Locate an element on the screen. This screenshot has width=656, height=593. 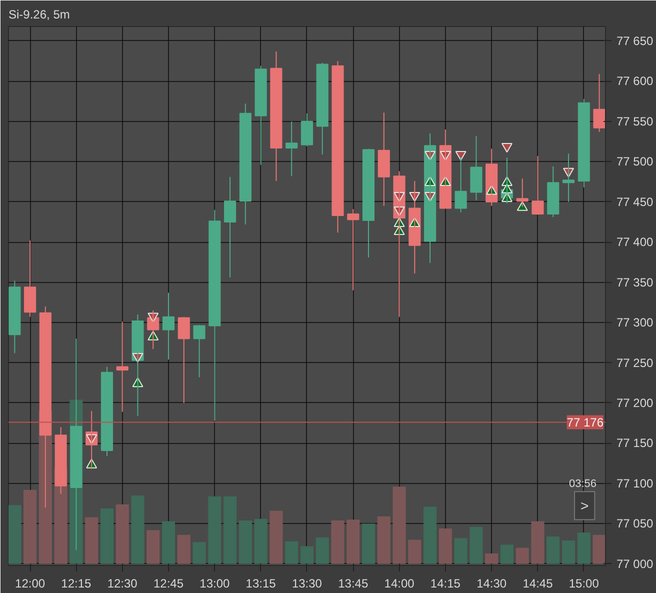
y-tick-label: 77 200 is located at coordinates (635, 403).